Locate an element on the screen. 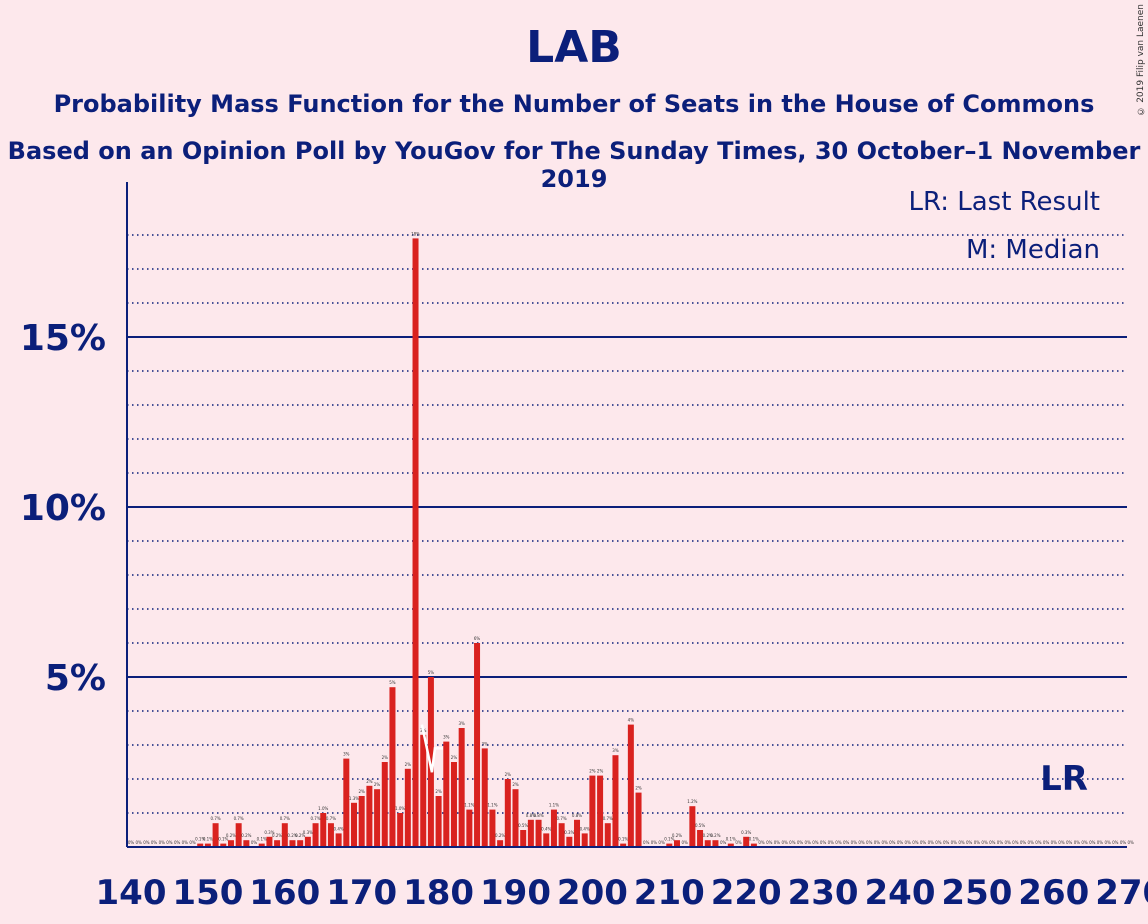  chart-title: LAB is located at coordinates (574, 47).